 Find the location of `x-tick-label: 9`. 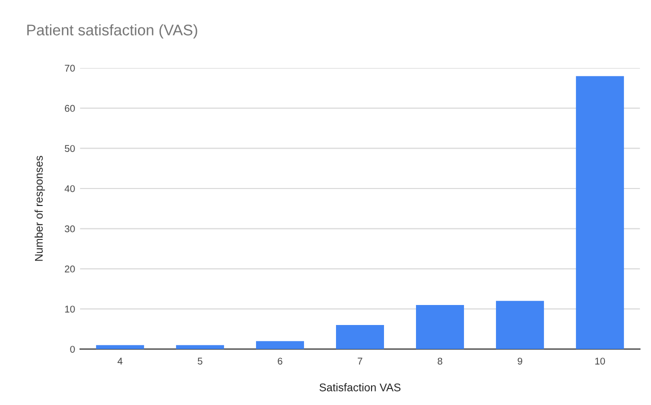

x-tick-label: 9 is located at coordinates (520, 361).